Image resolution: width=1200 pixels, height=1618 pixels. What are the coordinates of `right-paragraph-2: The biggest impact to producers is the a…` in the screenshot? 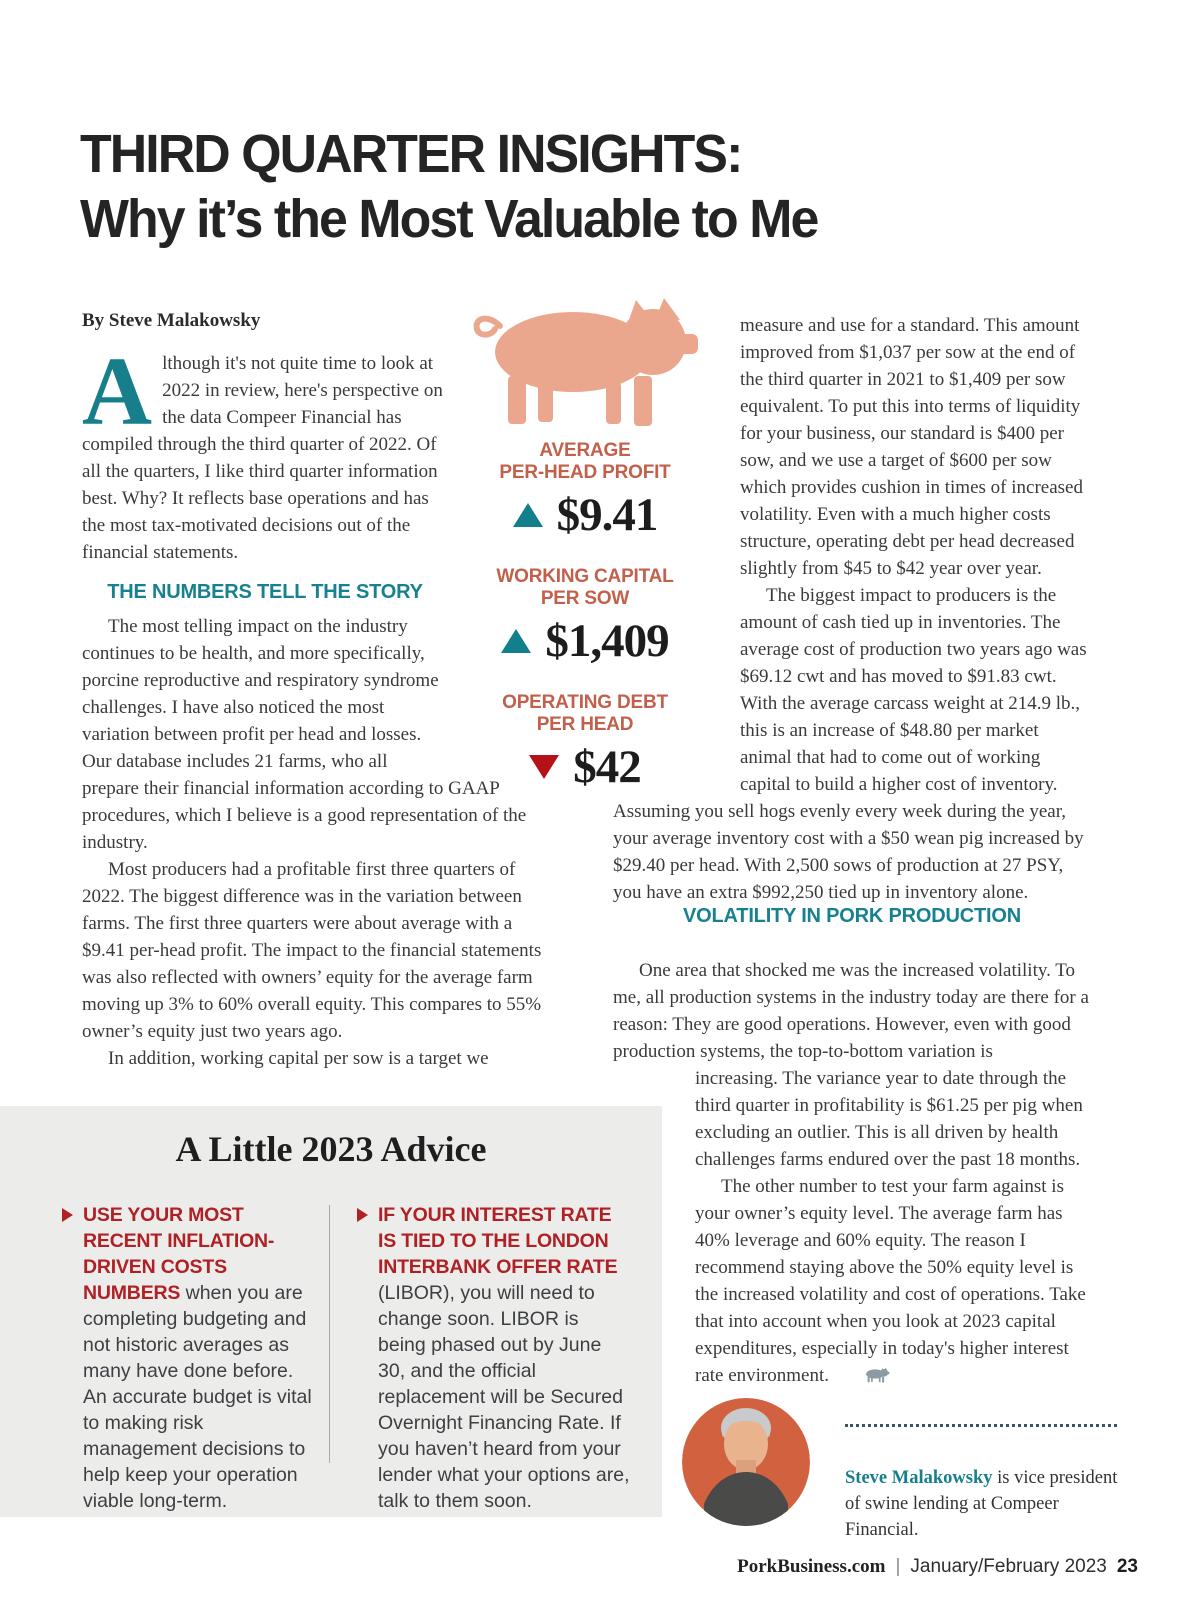 It's located at (850, 744).